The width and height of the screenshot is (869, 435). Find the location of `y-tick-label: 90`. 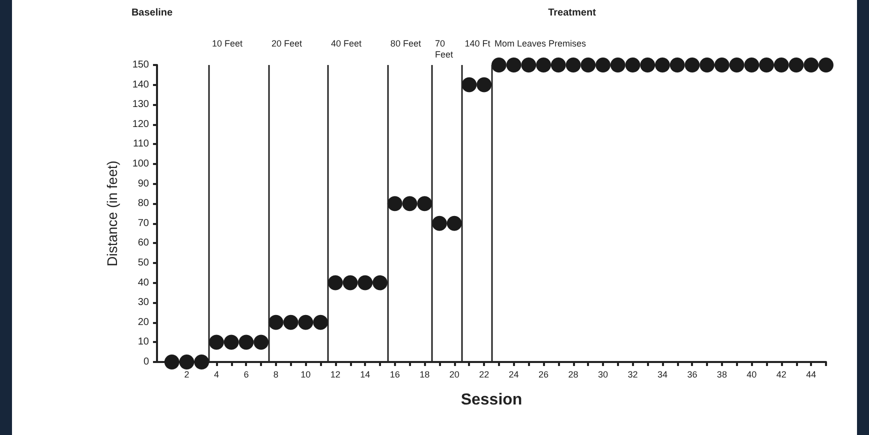

y-tick-label: 90 is located at coordinates (144, 184).